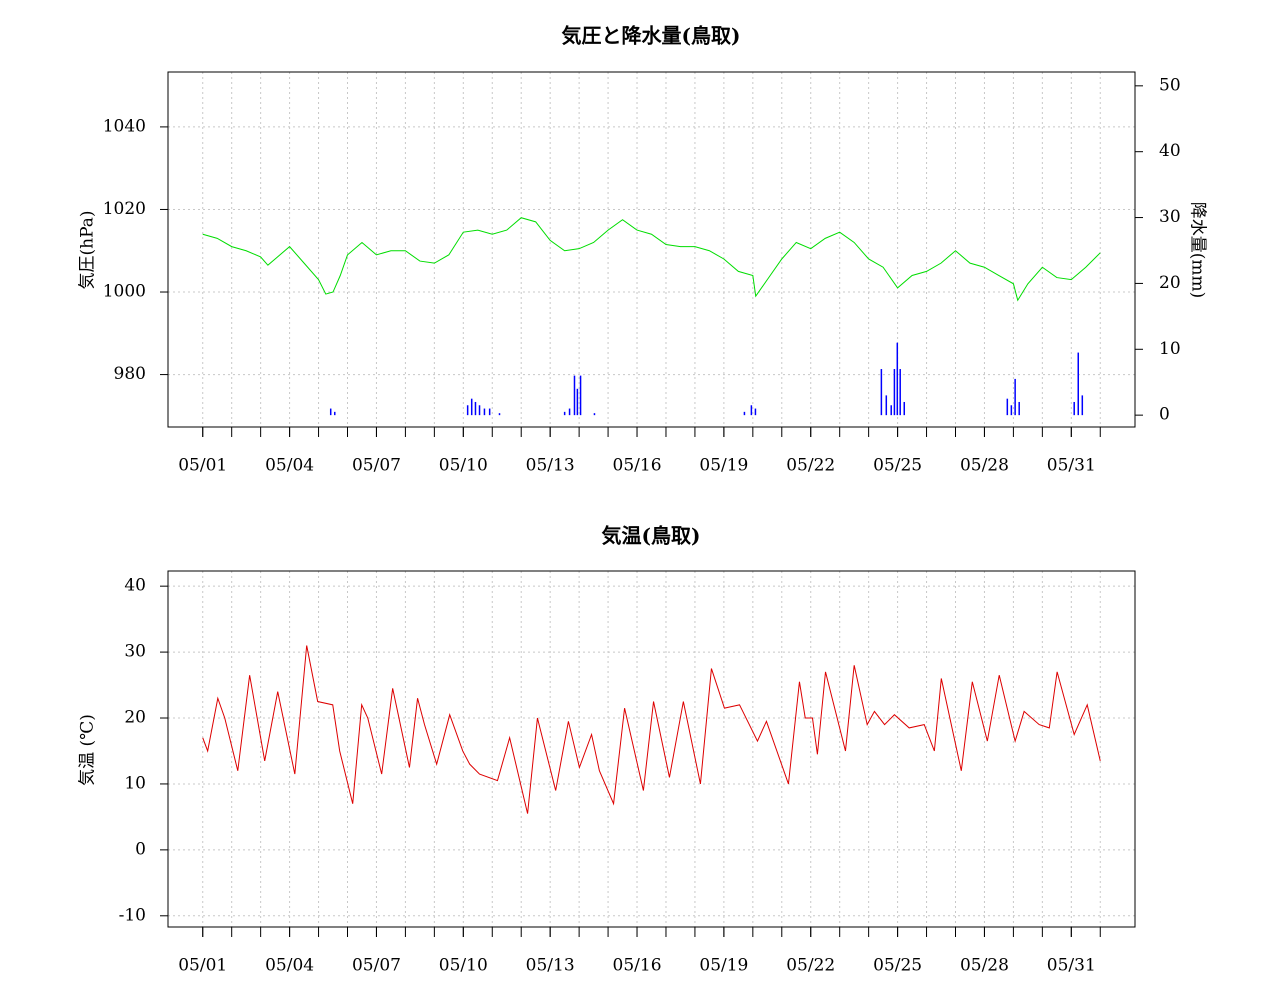 This screenshot has height=1000, width=1280. I want to click on chart-title: 気圧と降水量(鳥取), so click(651, 36).